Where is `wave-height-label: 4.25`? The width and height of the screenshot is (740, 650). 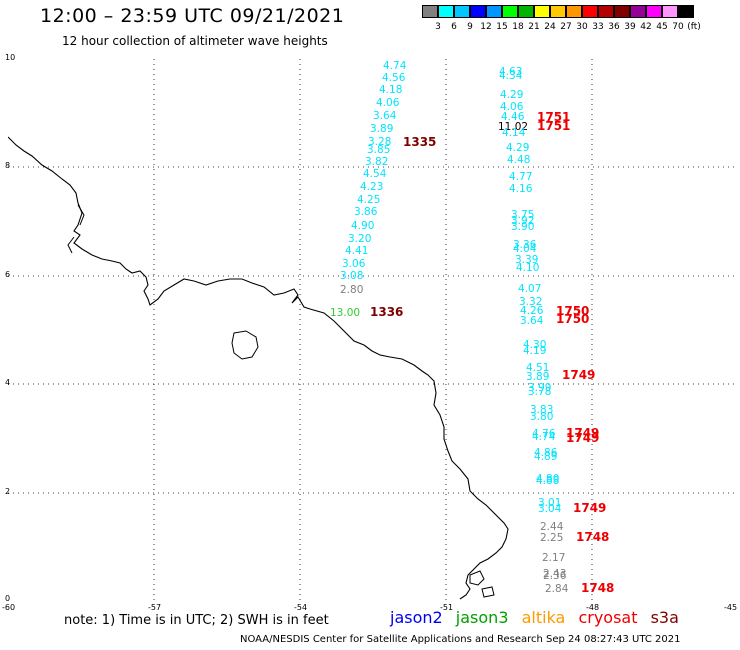
wave-height-label: 4.25 is located at coordinates (368, 200).